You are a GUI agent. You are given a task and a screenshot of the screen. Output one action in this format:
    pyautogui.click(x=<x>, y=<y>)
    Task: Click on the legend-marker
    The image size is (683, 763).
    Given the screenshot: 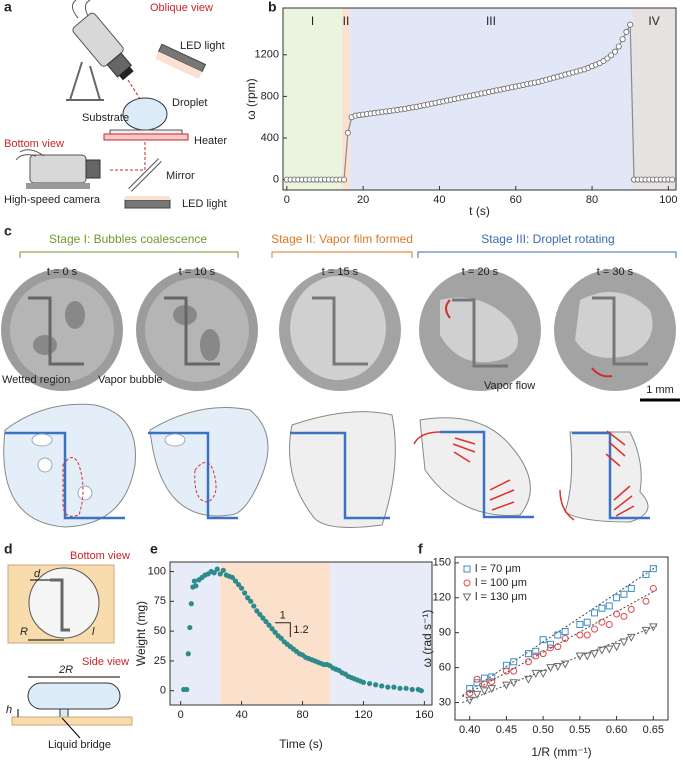 What is the action you would take?
    pyautogui.click(x=467, y=597)
    